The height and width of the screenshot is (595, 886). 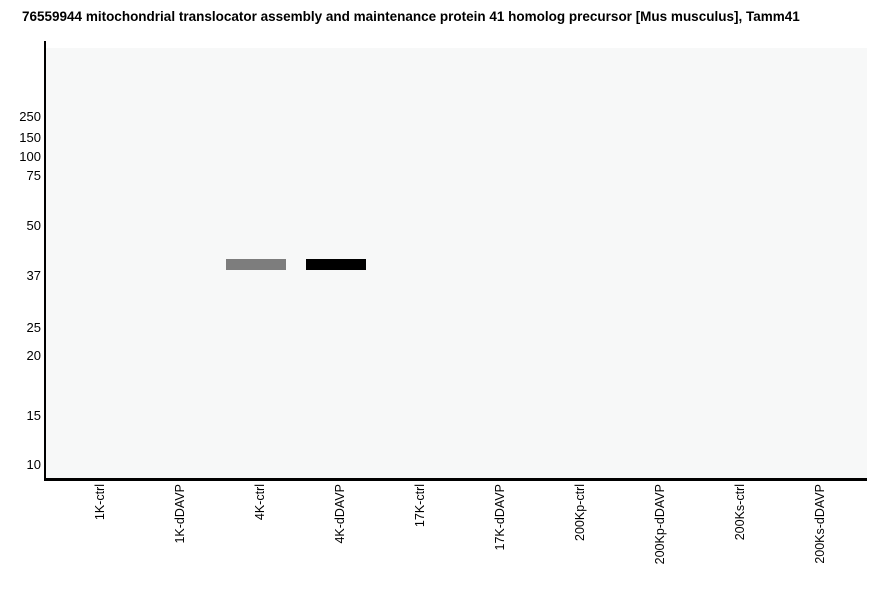 What do you see at coordinates (500, 517) in the screenshot?
I see `x-lane-label: 17K-dDAVP` at bounding box center [500, 517].